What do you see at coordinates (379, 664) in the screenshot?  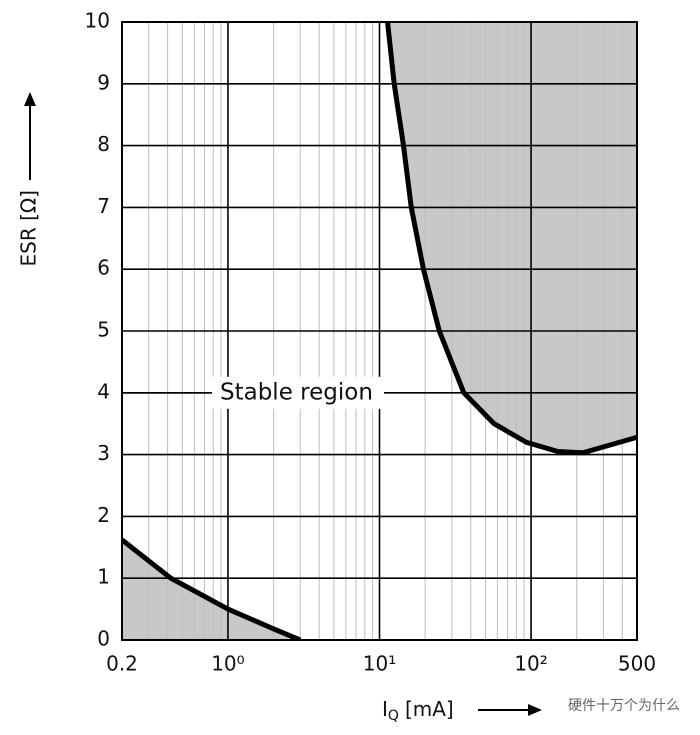 I see `x-tick-label: 10¹` at bounding box center [379, 664].